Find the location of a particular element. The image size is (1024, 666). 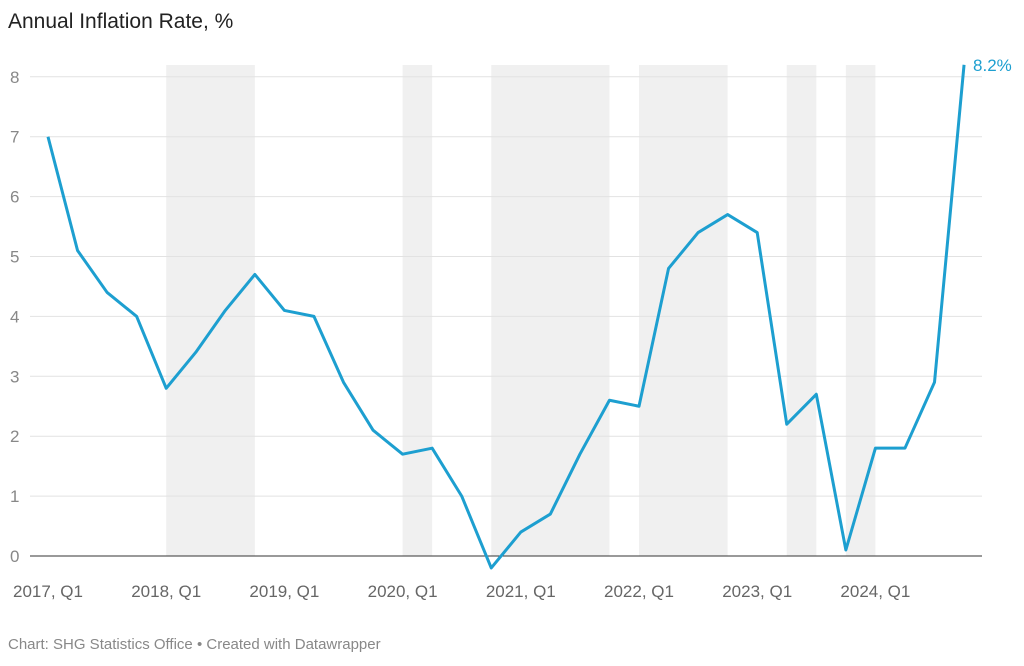

y-tick-label: 3 is located at coordinates (14, 376).